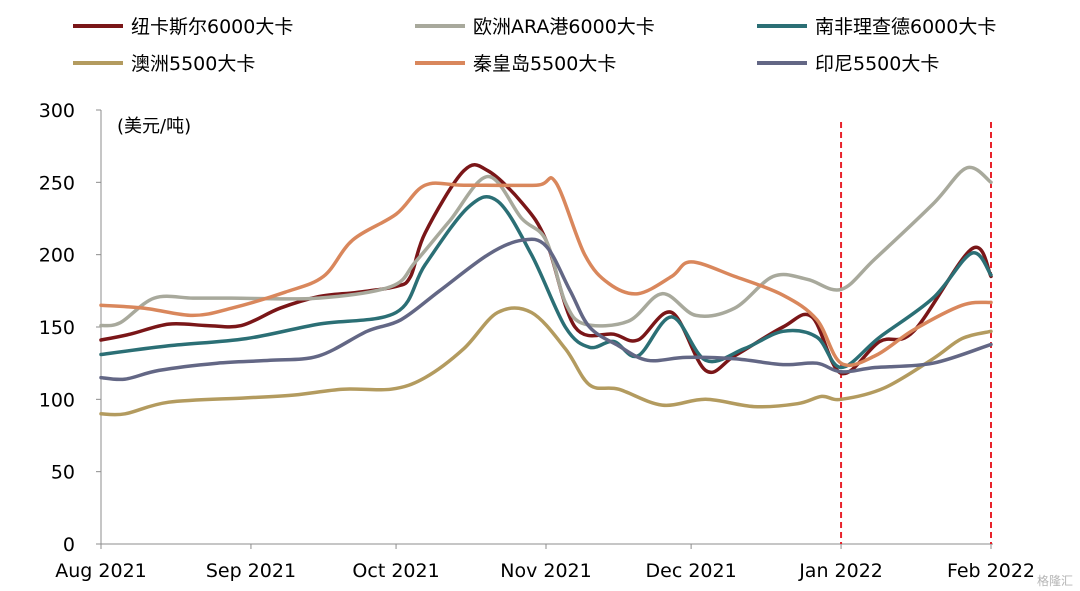 This screenshot has width=1080, height=591. What do you see at coordinates (916, 333) in the screenshot?
I see `reference-lines` at bounding box center [916, 333].